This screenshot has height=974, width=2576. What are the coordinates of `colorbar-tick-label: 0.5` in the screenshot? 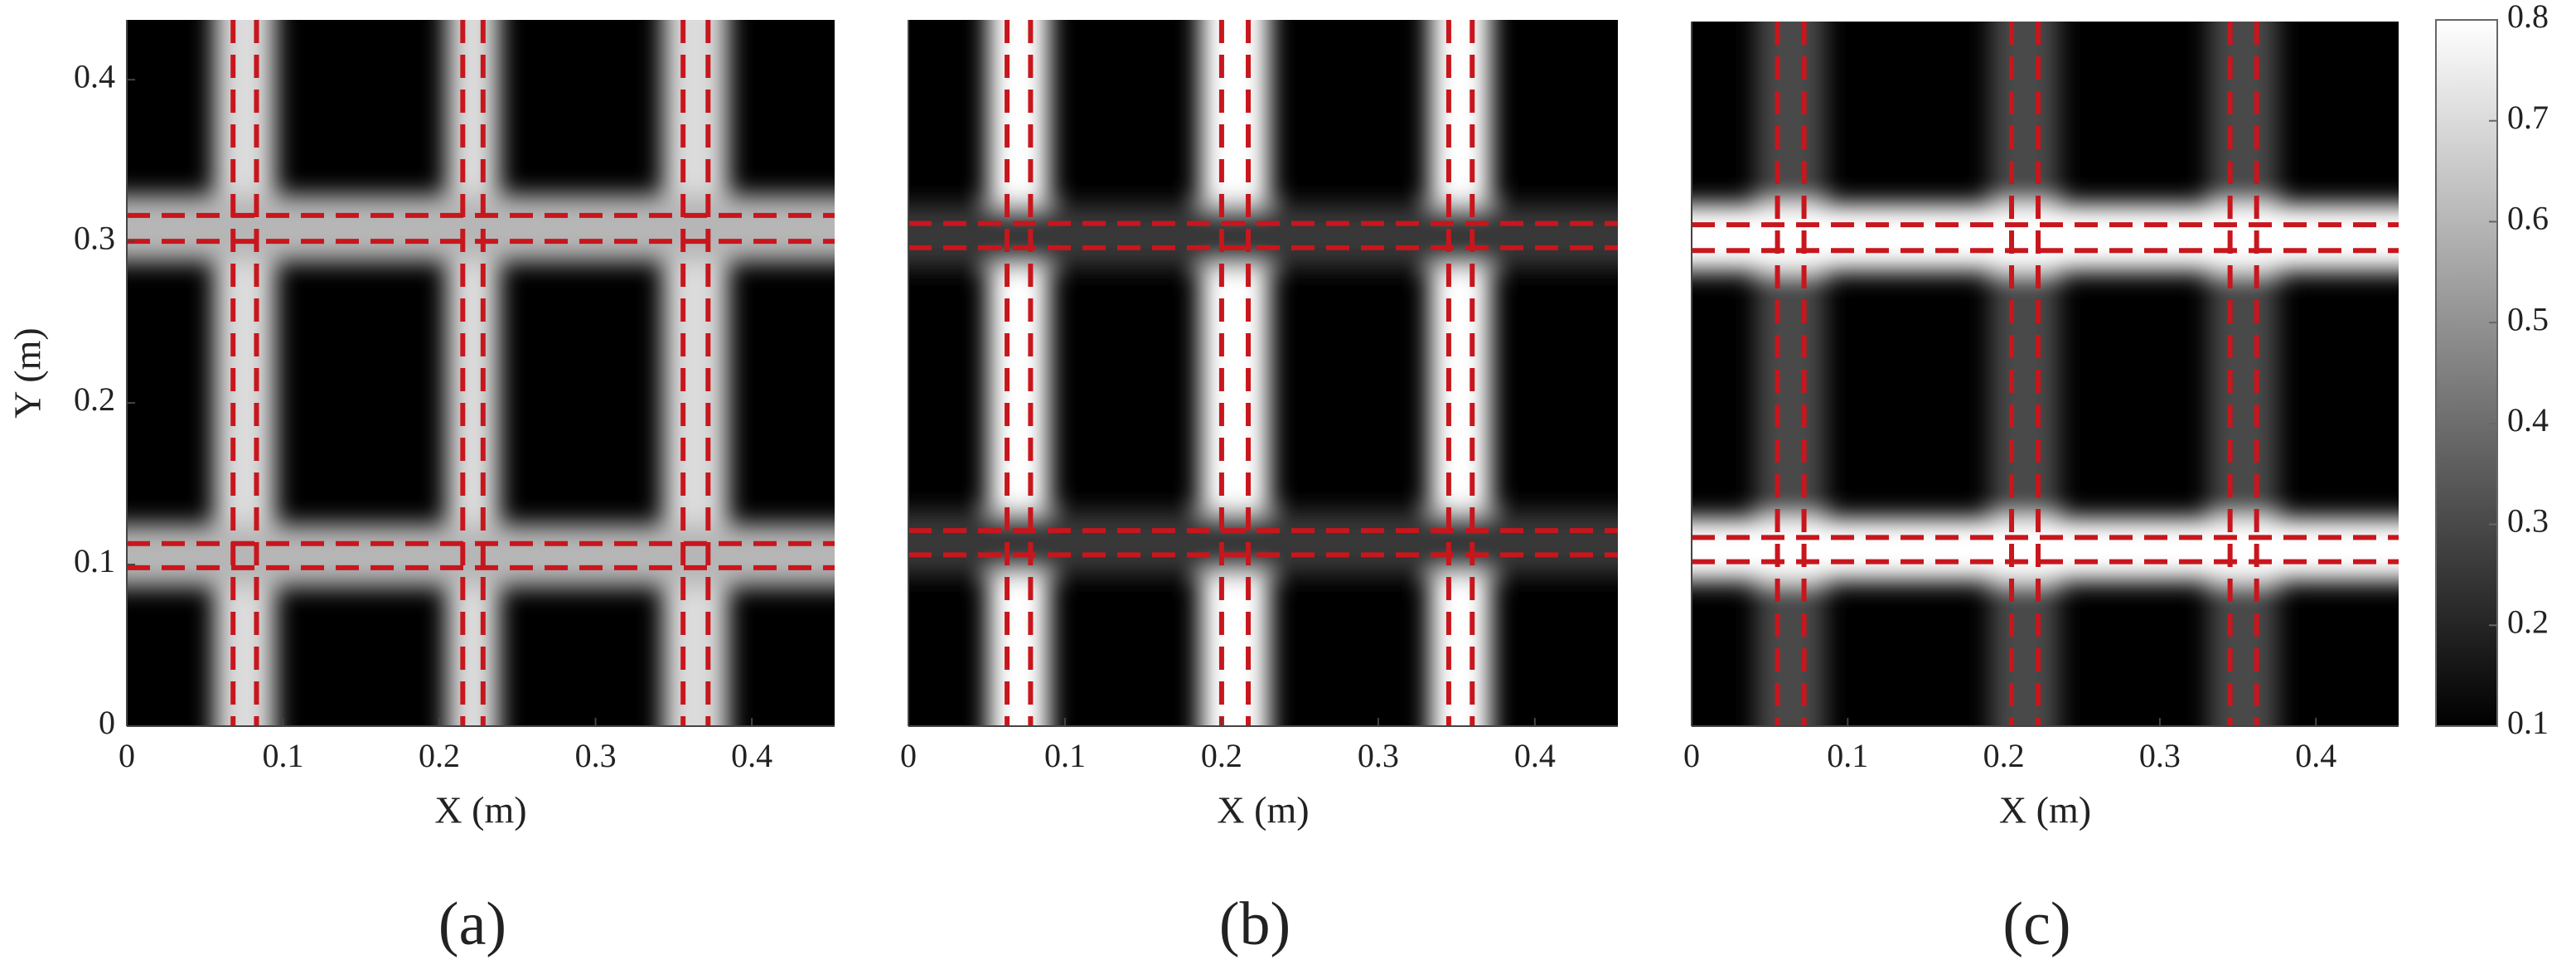 It's located at (2528, 318).